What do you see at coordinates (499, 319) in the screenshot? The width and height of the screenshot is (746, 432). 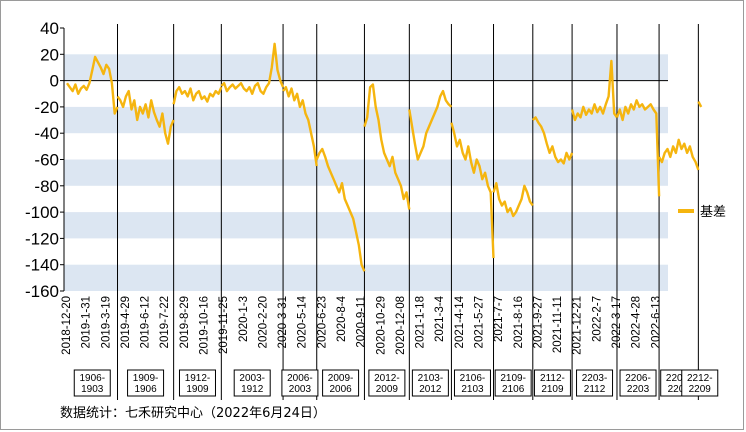 I see `x-tick-label: 2021-7-7` at bounding box center [499, 319].